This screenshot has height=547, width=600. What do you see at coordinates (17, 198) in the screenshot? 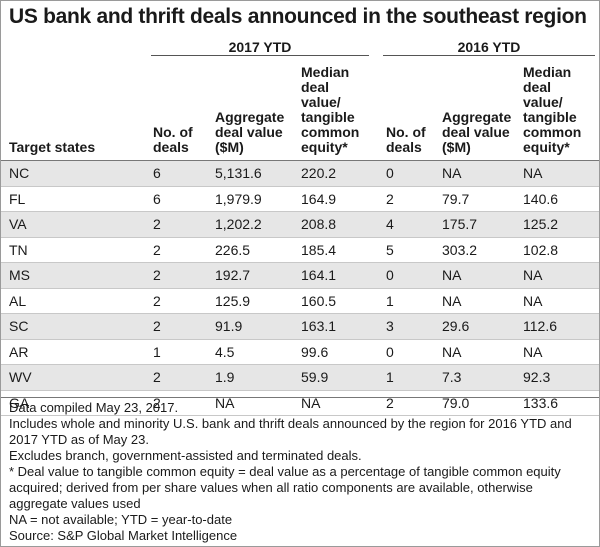
I see `cell-state: FL` at bounding box center [17, 198].